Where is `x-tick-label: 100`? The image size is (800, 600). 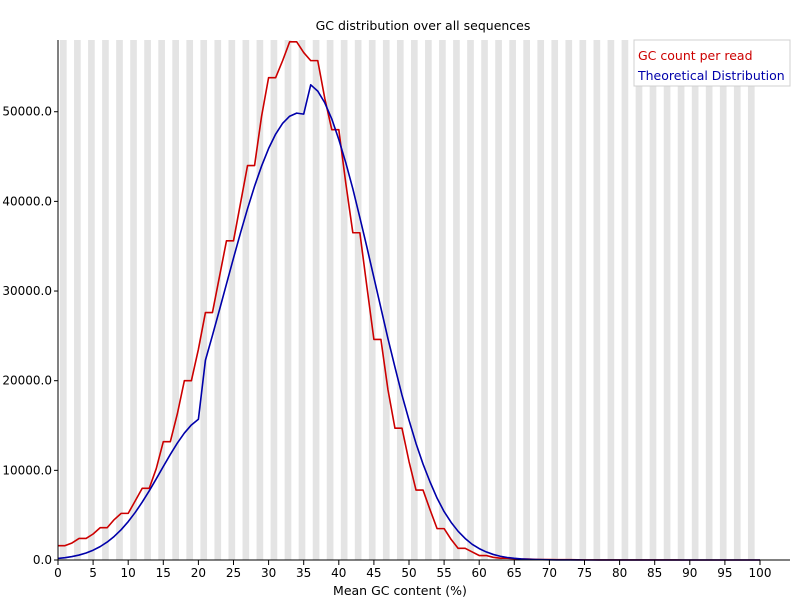 x-tick-label: 100 is located at coordinates (760, 573).